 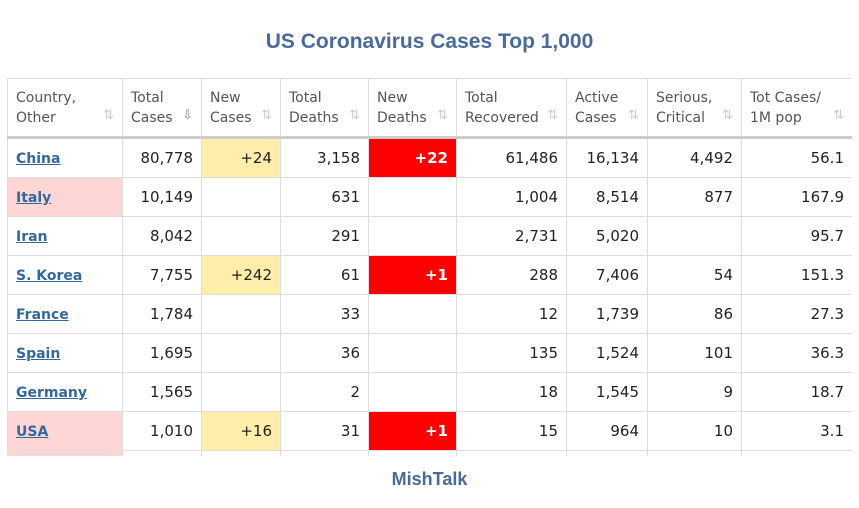 I want to click on data-cell: 8,514, so click(x=607, y=197).